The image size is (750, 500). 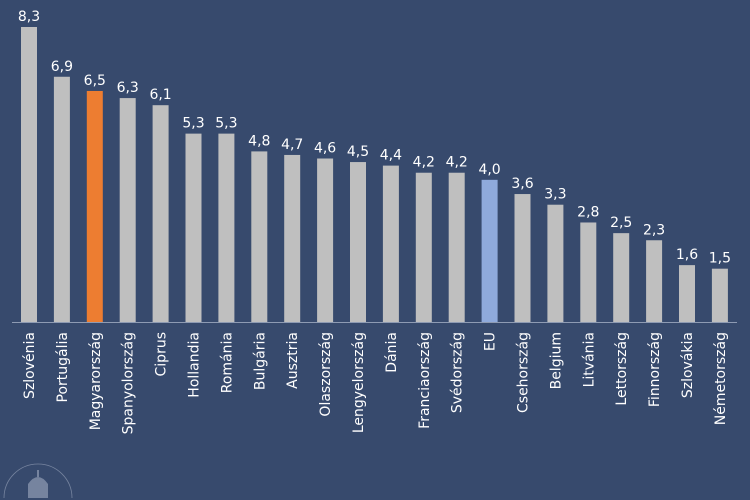 I want to click on bar-olaszország, so click(x=325, y=240).